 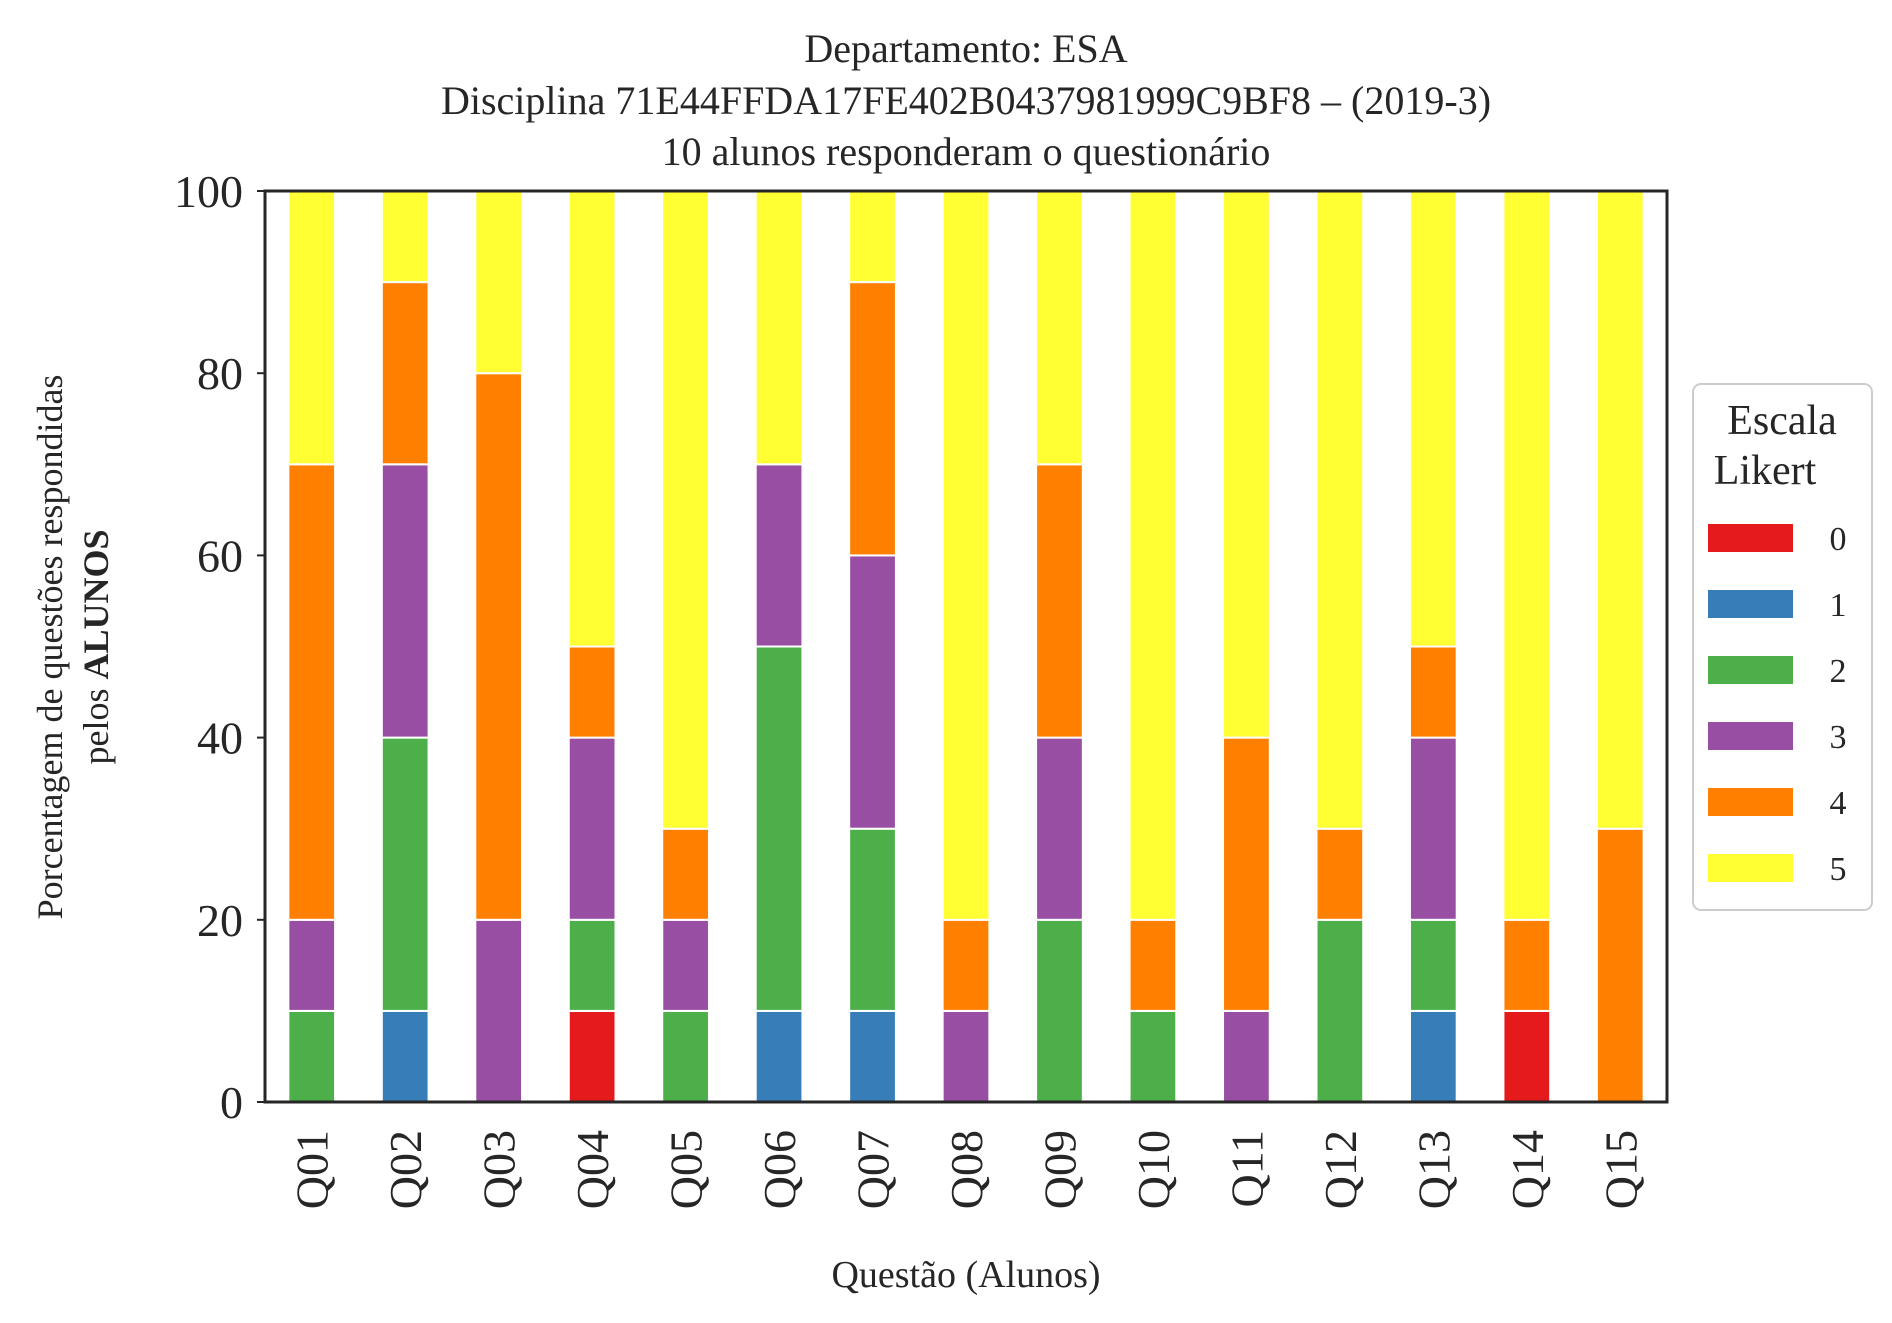 I want to click on x-tick-label-Q10: Q10, so click(x=1153, y=1169).